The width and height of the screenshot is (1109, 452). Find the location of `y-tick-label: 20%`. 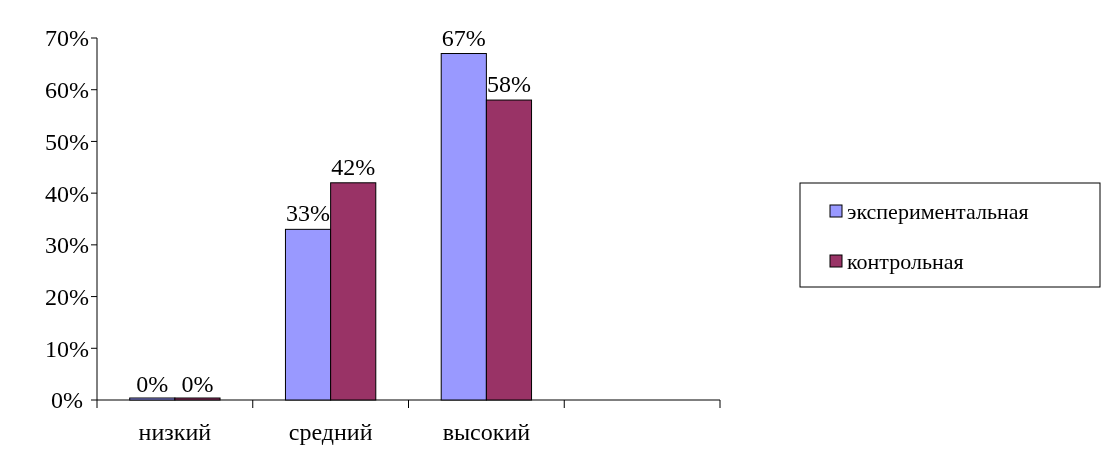

y-tick-label: 20% is located at coordinates (67, 296).